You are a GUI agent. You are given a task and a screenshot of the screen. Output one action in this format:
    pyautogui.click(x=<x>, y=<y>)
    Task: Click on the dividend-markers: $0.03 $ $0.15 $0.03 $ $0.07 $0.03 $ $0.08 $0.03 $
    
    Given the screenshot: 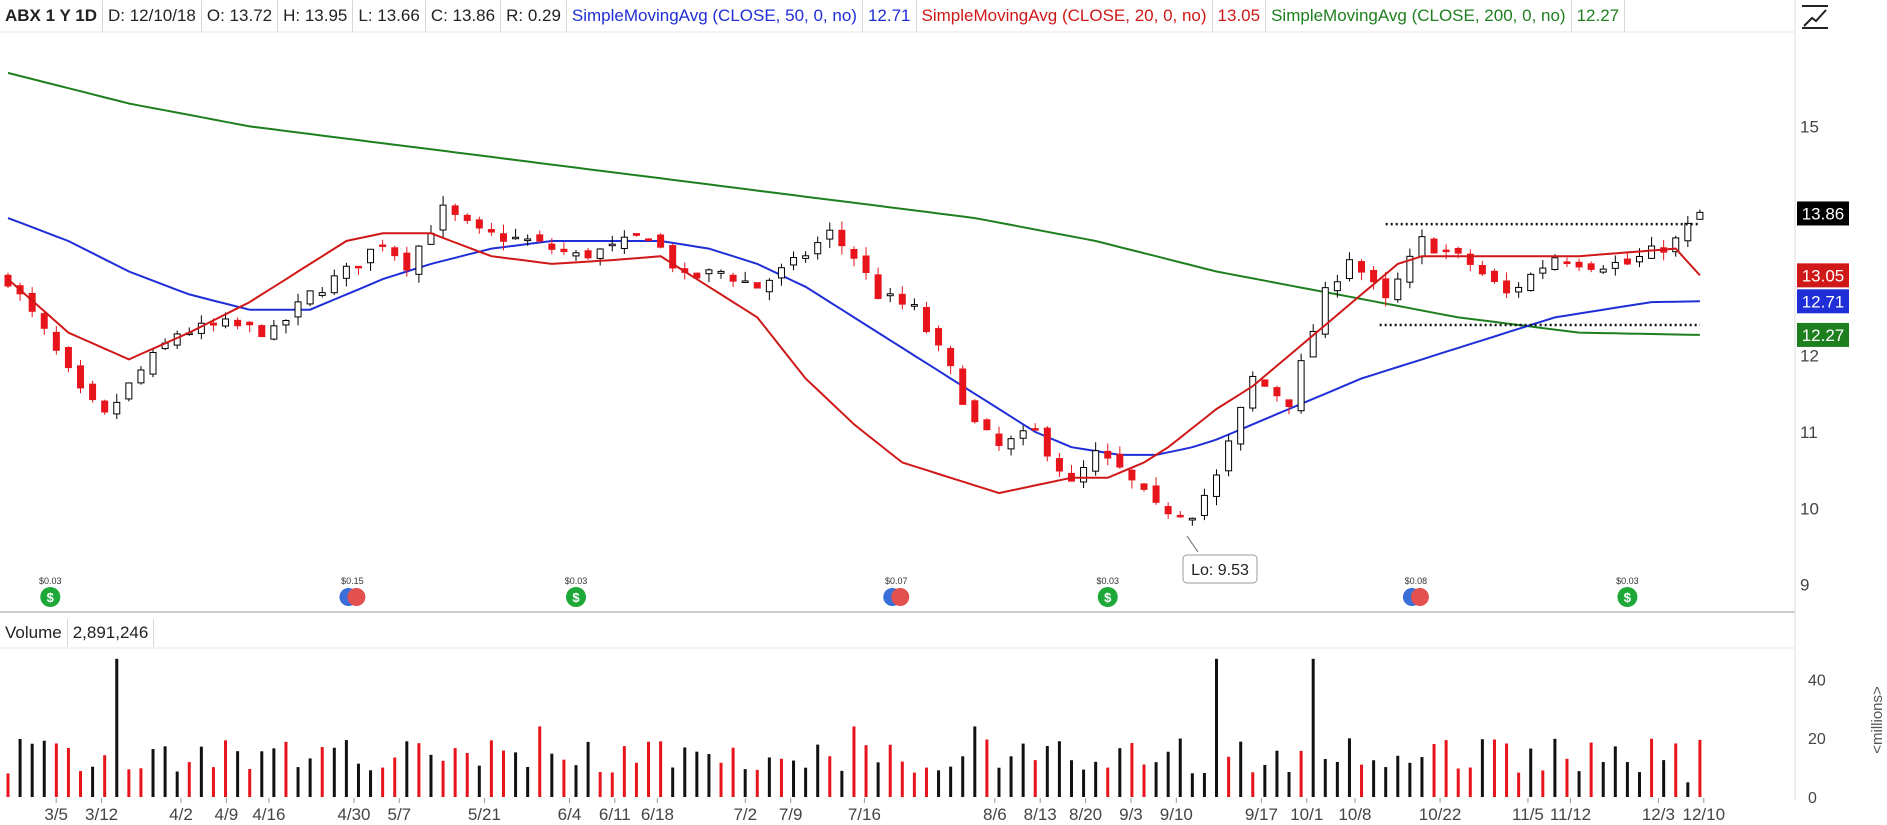 What is the action you would take?
    pyautogui.click(x=839, y=591)
    